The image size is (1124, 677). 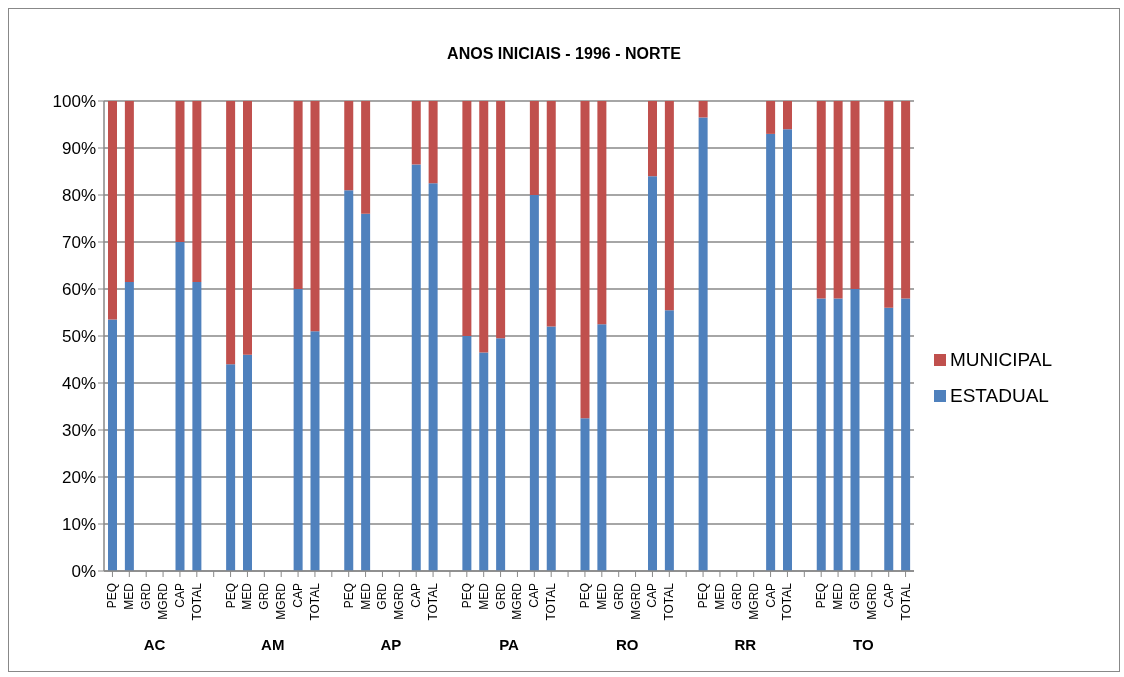 What do you see at coordinates (154, 644) in the screenshot?
I see `text: AC` at bounding box center [154, 644].